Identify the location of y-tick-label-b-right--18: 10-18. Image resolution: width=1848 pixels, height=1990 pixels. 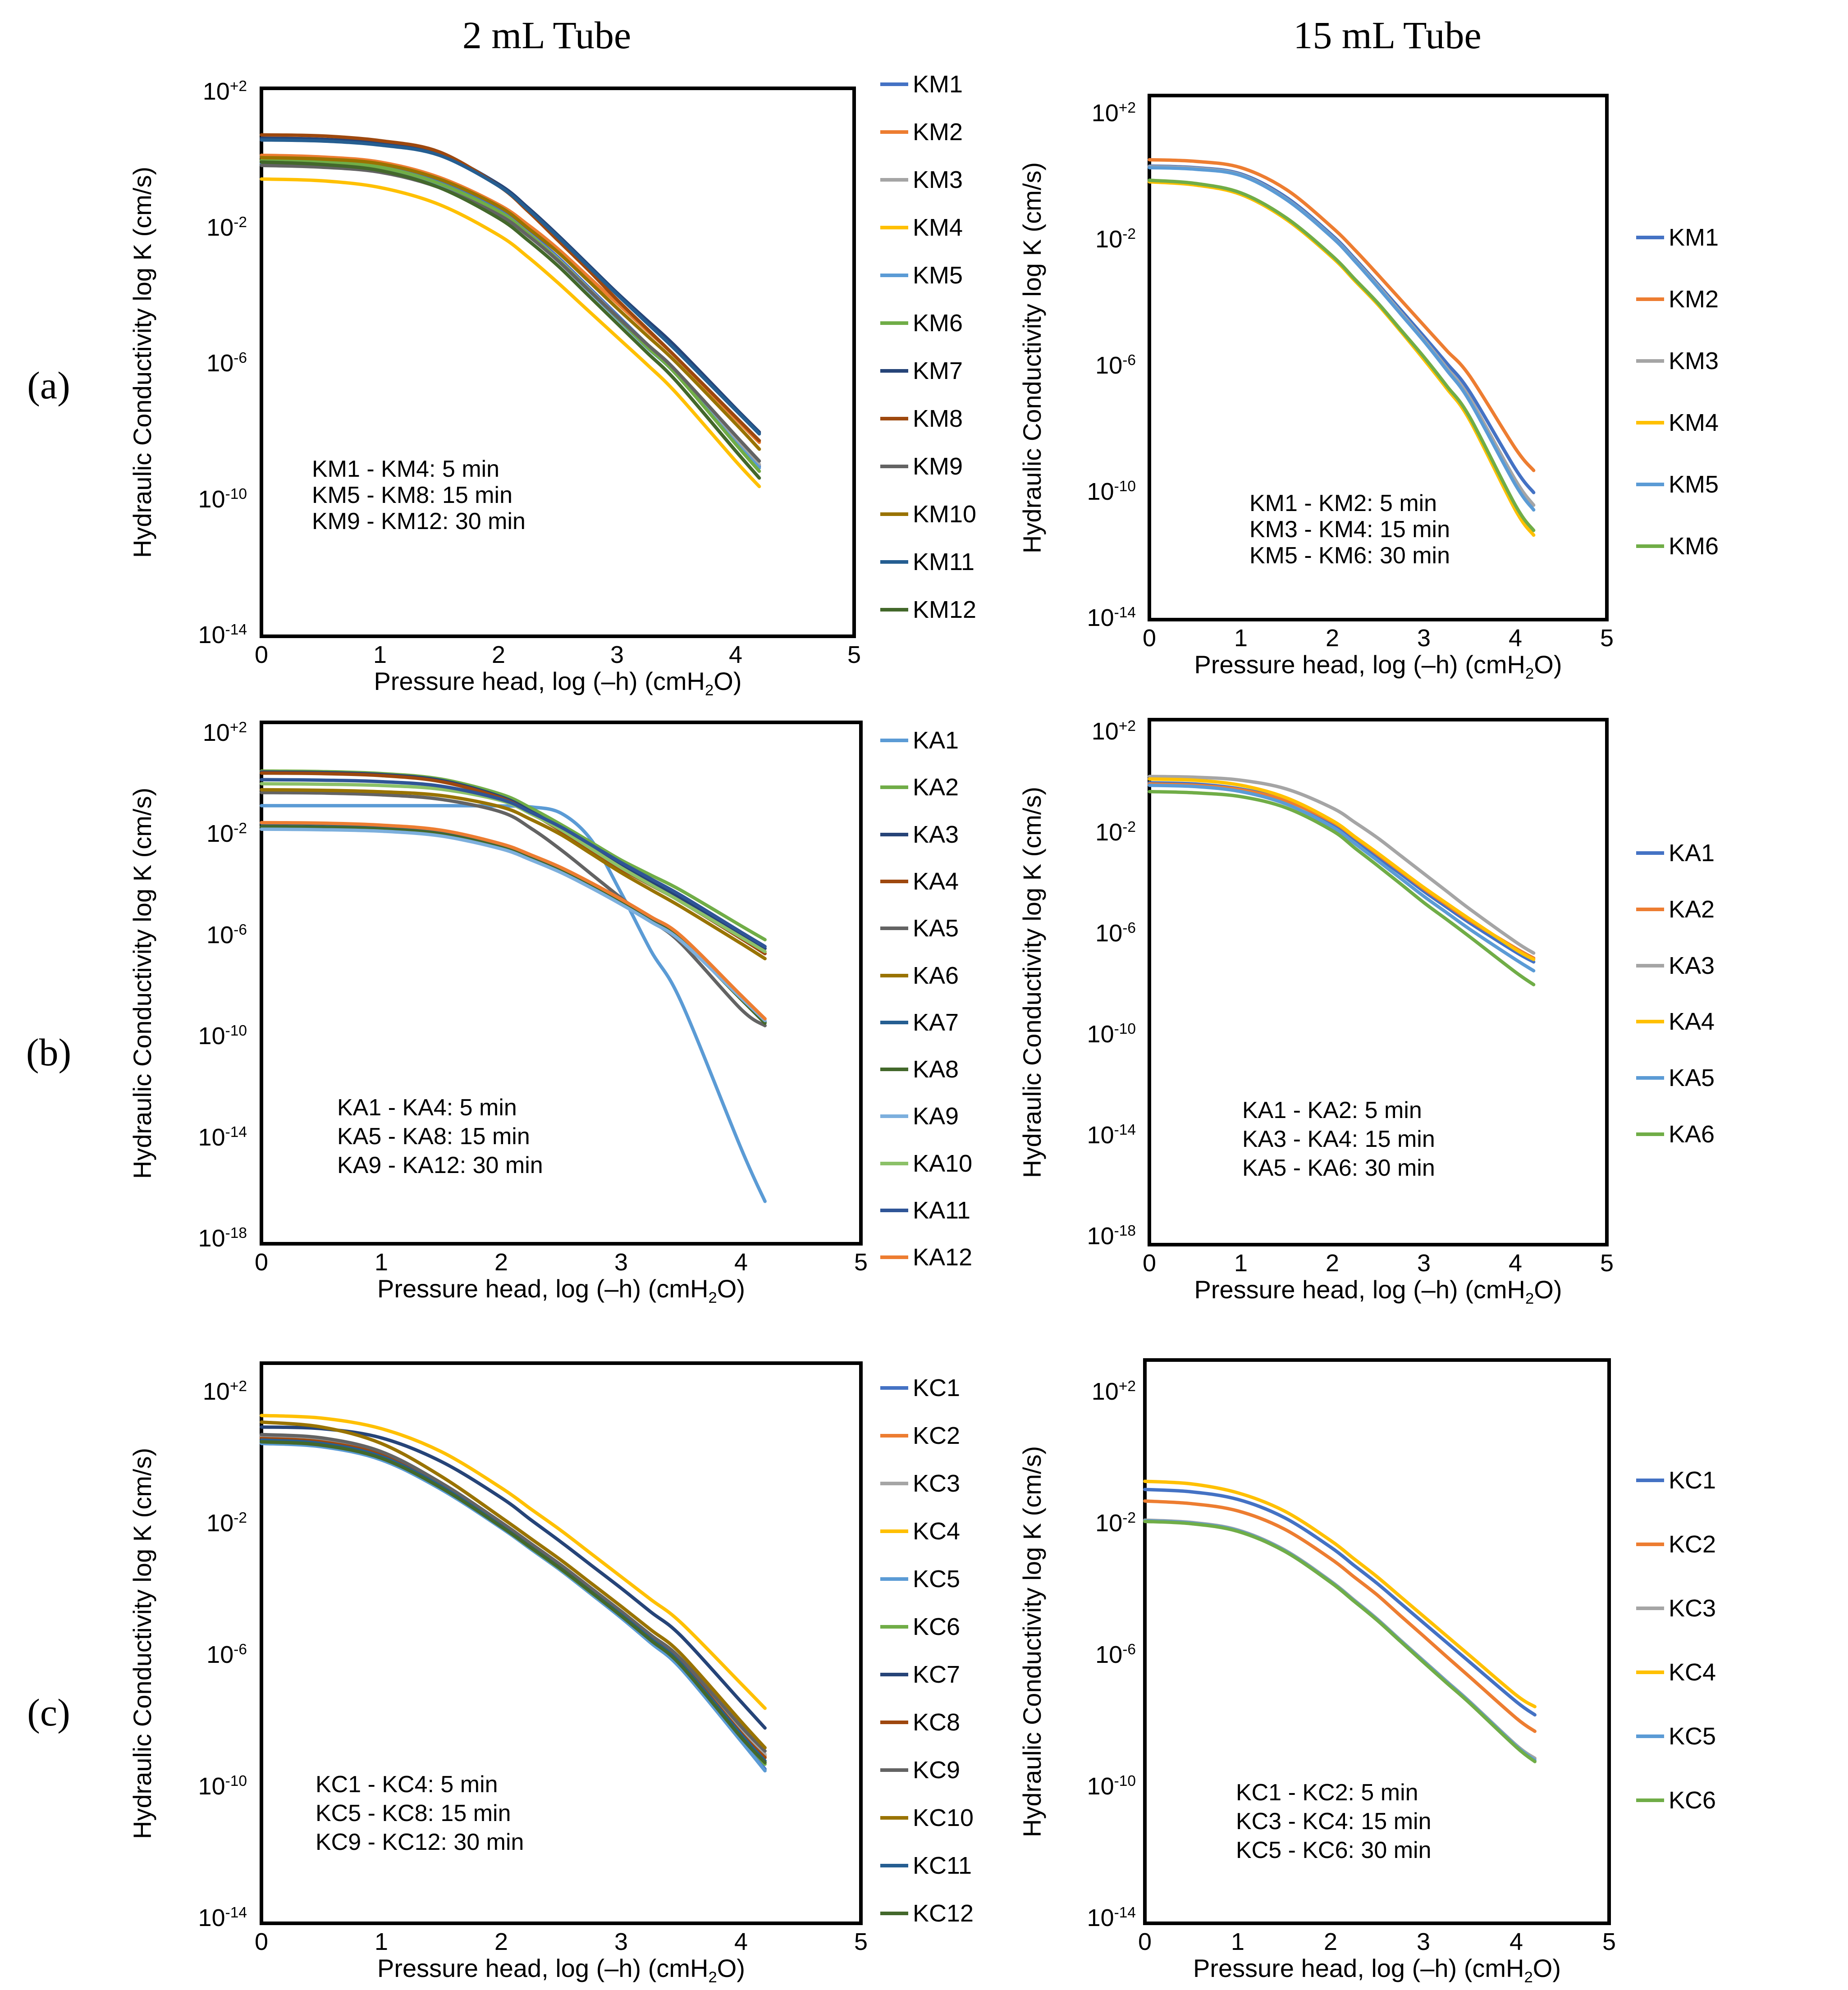
(1111, 1236).